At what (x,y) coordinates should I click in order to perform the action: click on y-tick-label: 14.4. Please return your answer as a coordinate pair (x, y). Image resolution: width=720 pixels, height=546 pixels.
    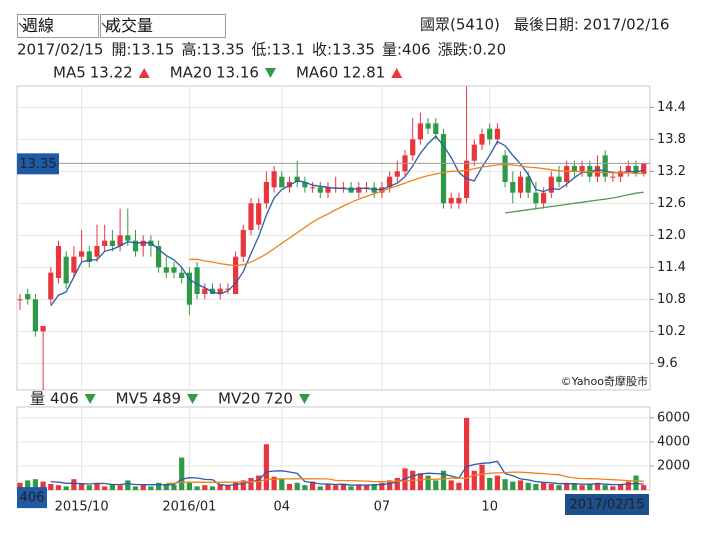
    Looking at the image, I should click on (671, 107).